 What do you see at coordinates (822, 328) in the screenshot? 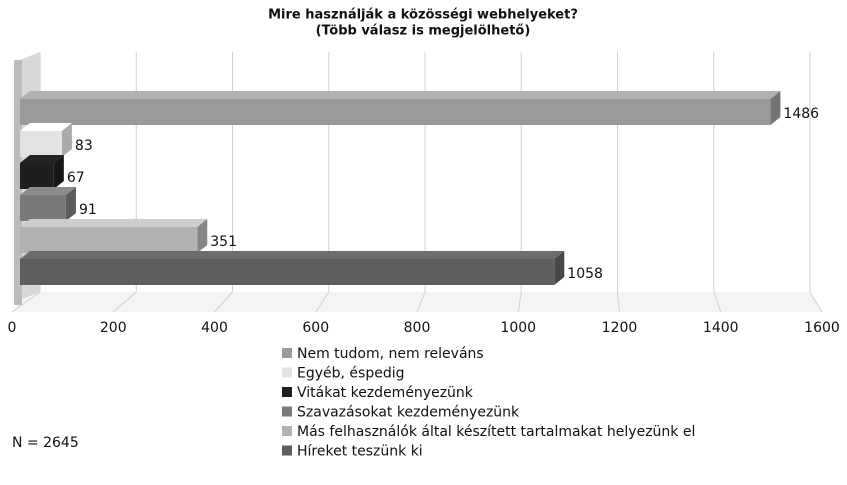
I see `x-tick-label: 1600` at bounding box center [822, 328].